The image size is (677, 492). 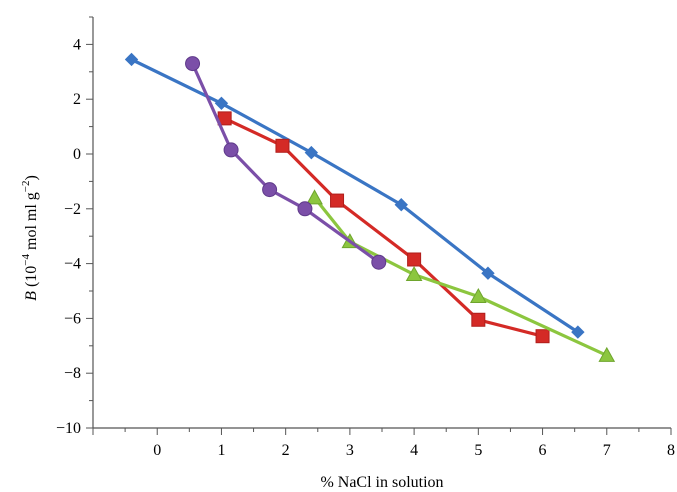 What do you see at coordinates (72, 209) in the screenshot?
I see `y-tick-label: −2` at bounding box center [72, 209].